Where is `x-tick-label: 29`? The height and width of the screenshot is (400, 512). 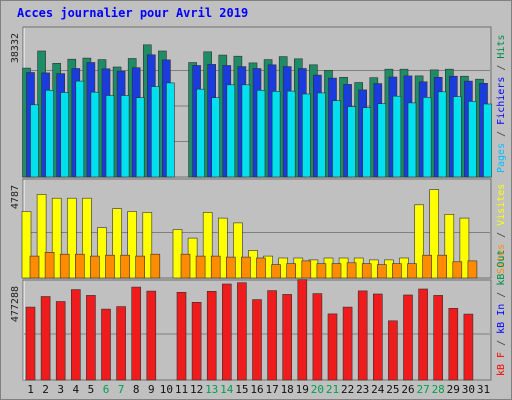
x-tick-label: 29 is located at coordinates (453, 389).